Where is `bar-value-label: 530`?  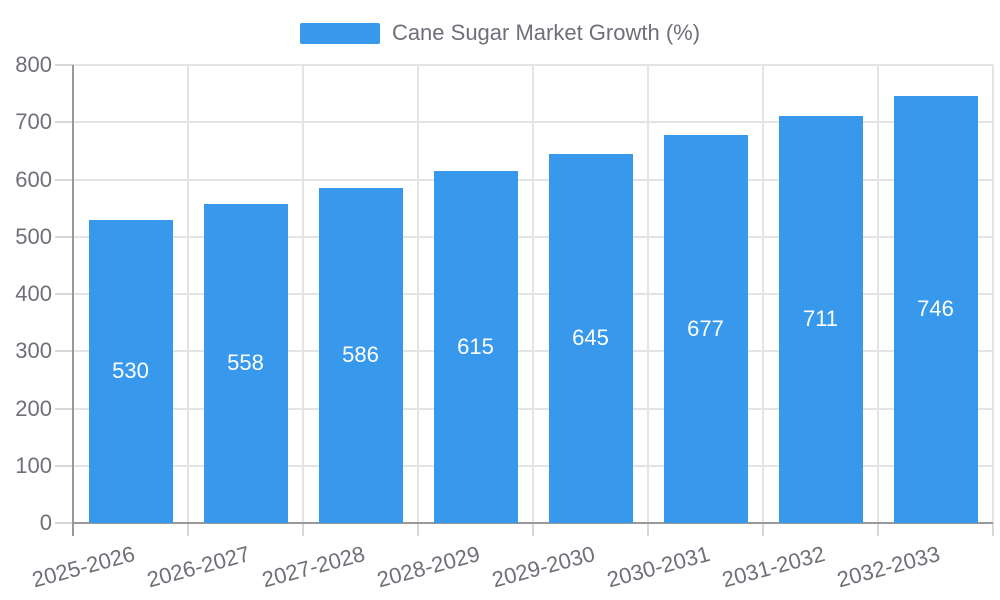 bar-value-label: 530 is located at coordinates (130, 371).